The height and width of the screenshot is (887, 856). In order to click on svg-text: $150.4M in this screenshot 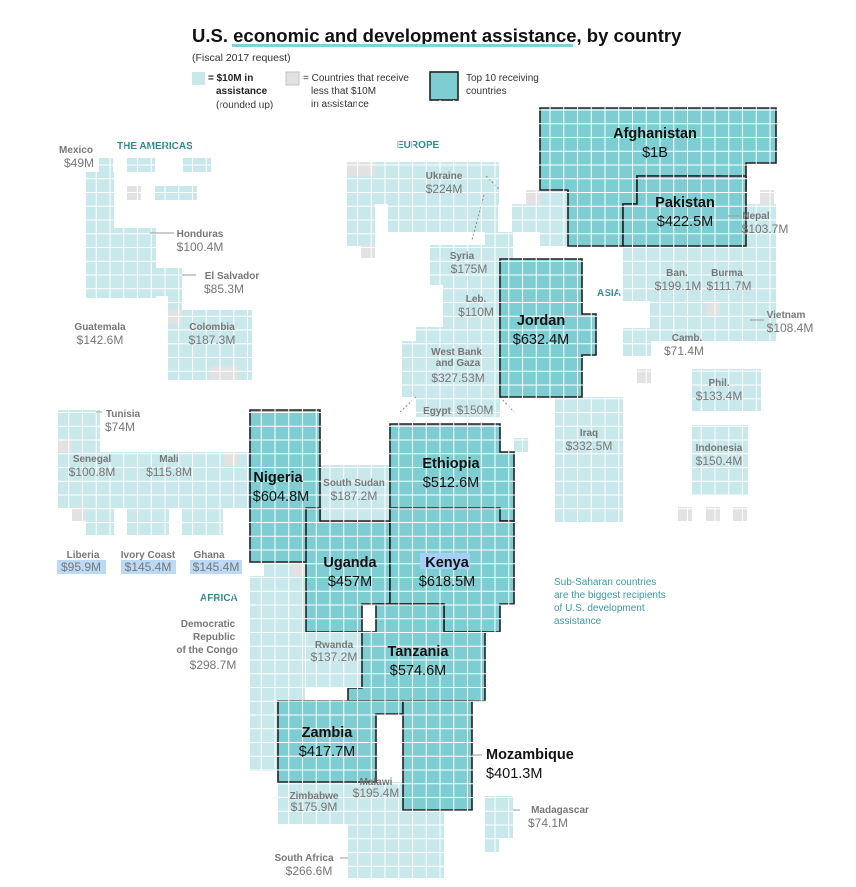, I will do `click(719, 461)`.